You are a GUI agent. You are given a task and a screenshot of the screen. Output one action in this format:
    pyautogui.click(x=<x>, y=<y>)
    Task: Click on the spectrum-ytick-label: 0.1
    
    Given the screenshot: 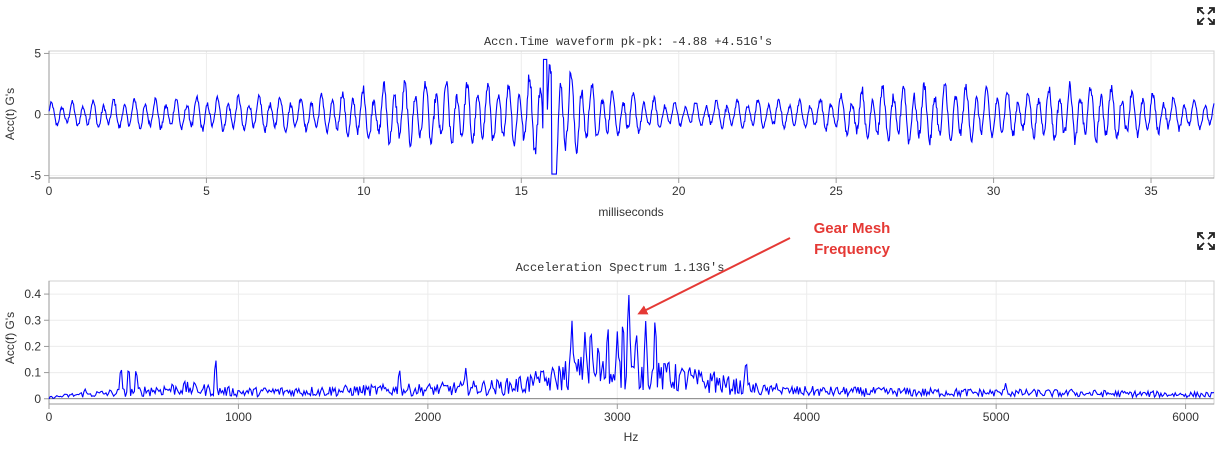 What is the action you would take?
    pyautogui.click(x=32, y=373)
    